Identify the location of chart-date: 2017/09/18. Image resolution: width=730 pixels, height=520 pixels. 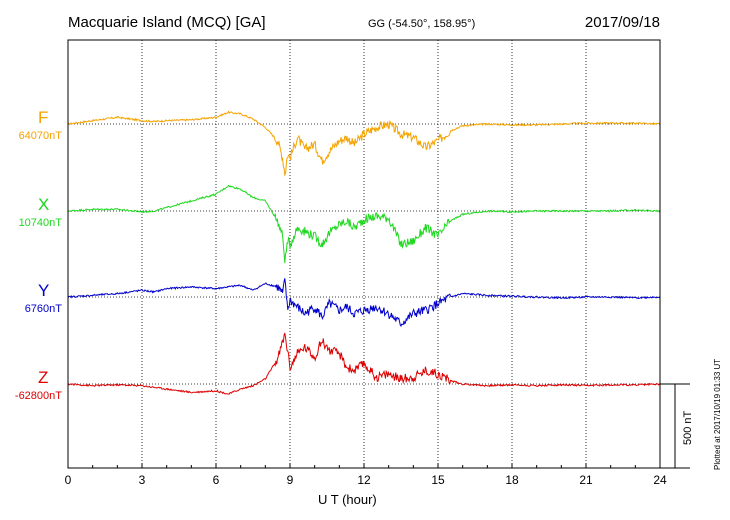
(622, 22).